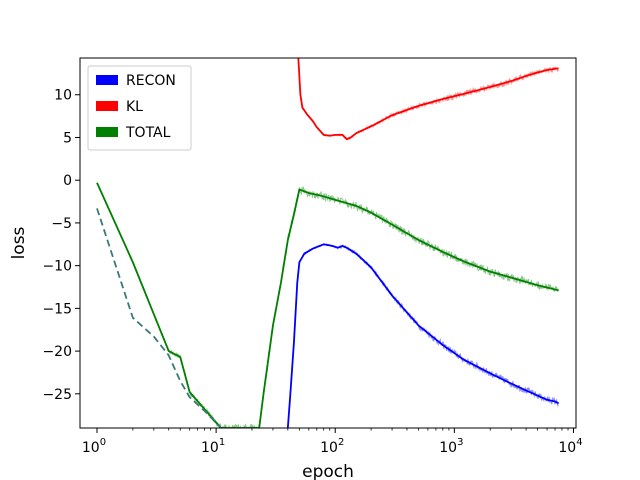  What do you see at coordinates (460, 442) in the screenshot?
I see `x-tick-exponent: 3` at bounding box center [460, 442].